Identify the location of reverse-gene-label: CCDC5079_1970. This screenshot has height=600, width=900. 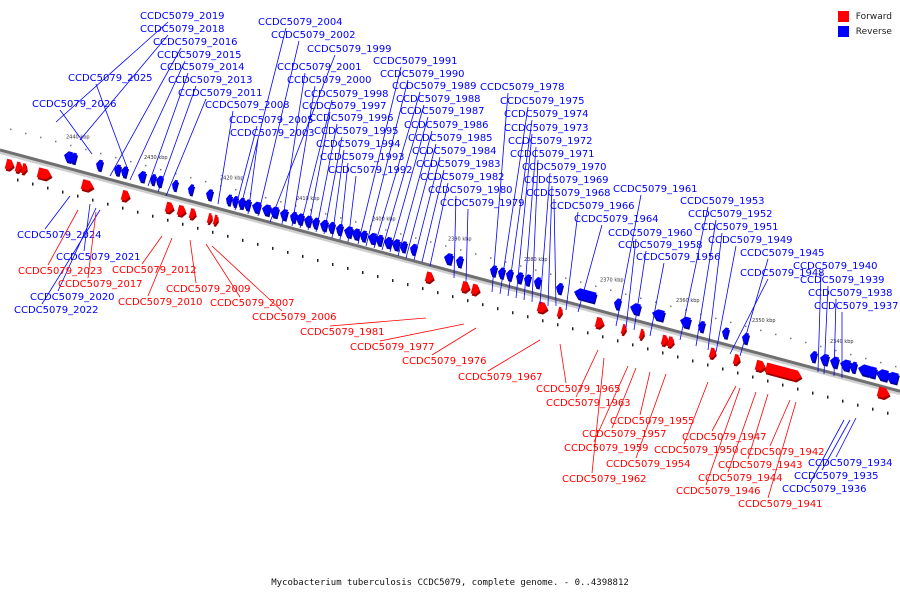
(564, 167).